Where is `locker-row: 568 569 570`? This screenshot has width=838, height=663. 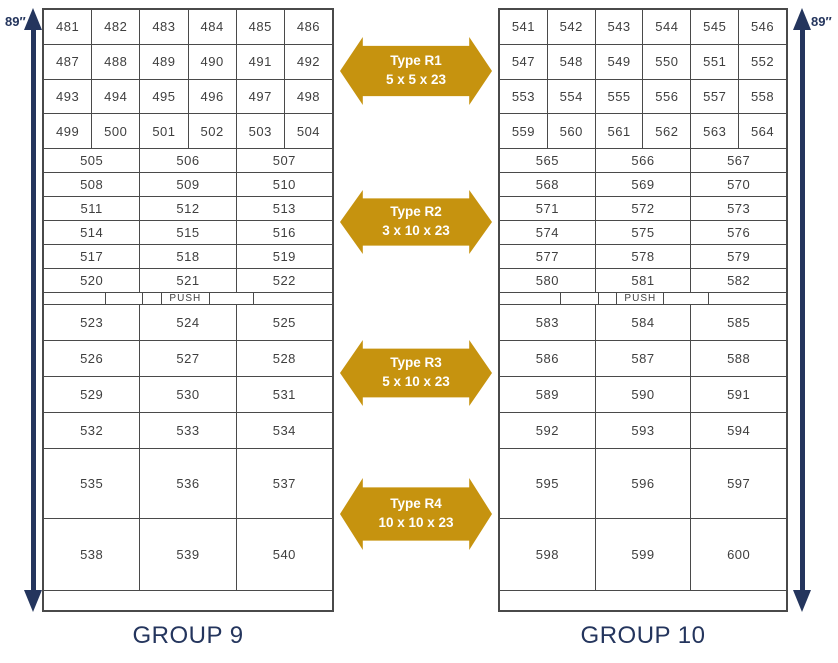
locker-row: 568 569 570 is located at coordinates (643, 185).